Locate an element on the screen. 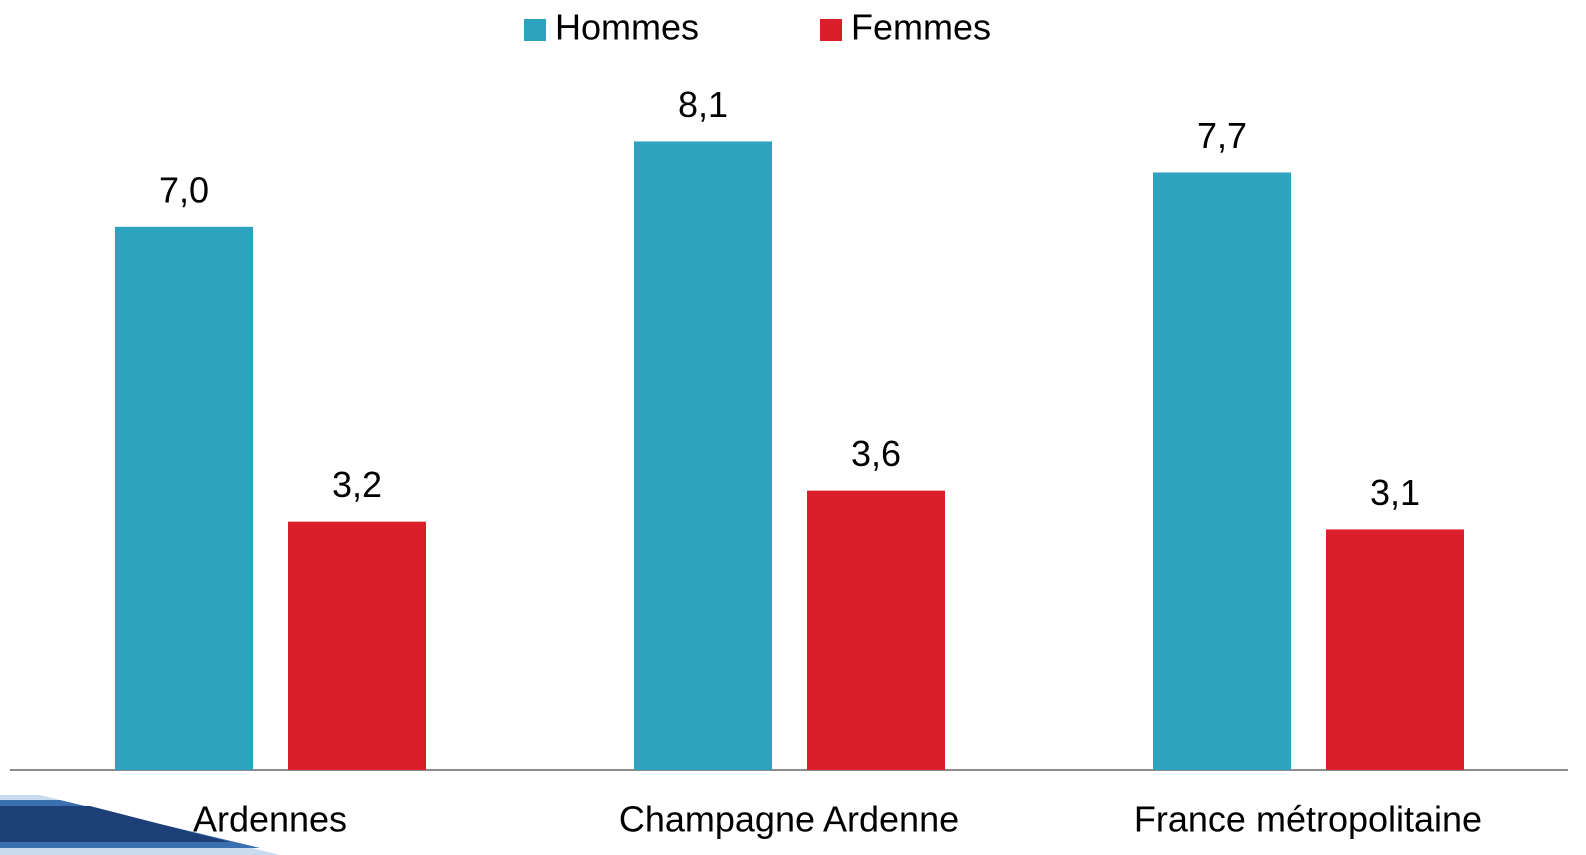 The height and width of the screenshot is (855, 1586). x-tick-label: France métropolitaine is located at coordinates (1308, 819).